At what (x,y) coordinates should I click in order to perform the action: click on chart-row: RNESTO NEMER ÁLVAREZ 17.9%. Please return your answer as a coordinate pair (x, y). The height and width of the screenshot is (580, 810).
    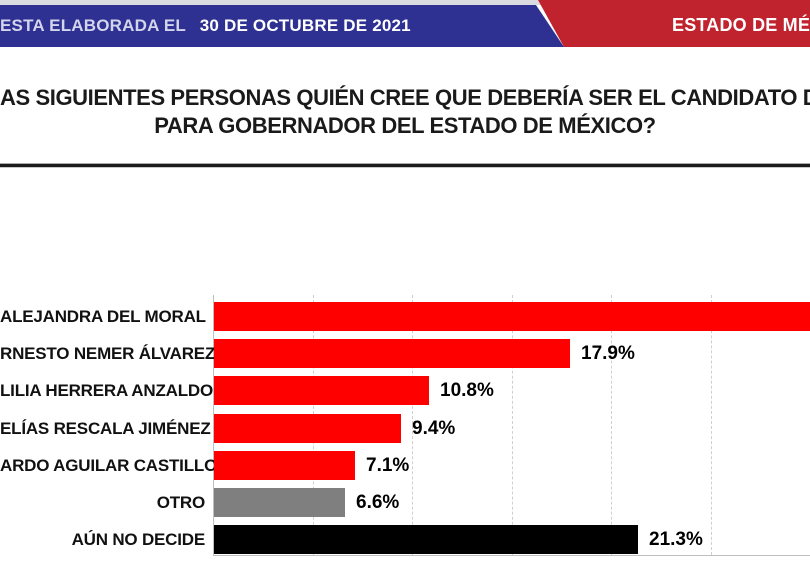
    Looking at the image, I should click on (405, 354).